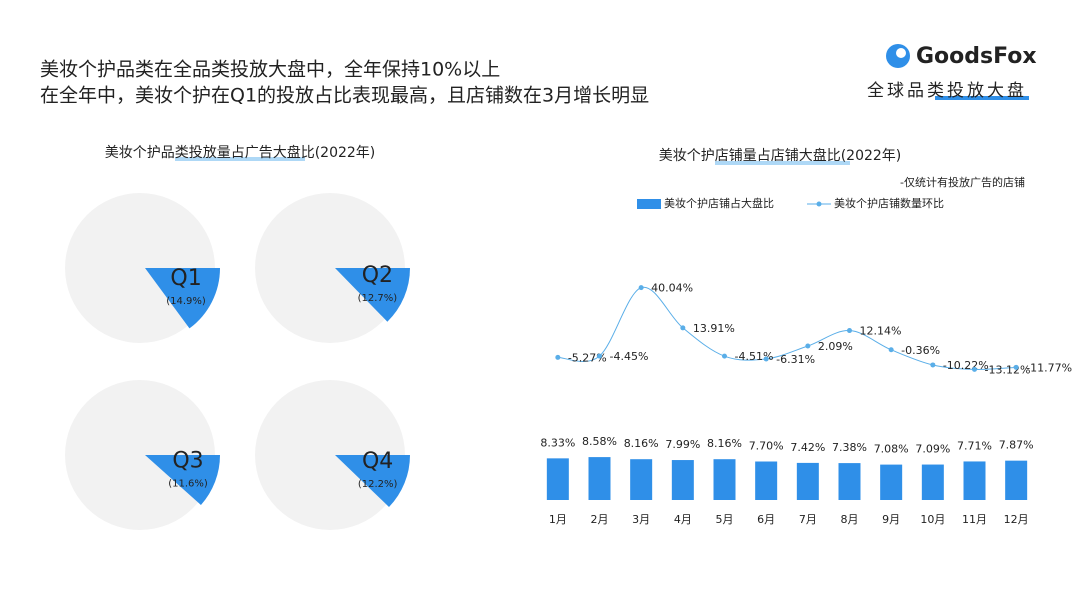 This screenshot has height=608, width=1080. Describe the element at coordinates (557, 442) in the screenshot. I see `bar-label: 8.33%` at that location.